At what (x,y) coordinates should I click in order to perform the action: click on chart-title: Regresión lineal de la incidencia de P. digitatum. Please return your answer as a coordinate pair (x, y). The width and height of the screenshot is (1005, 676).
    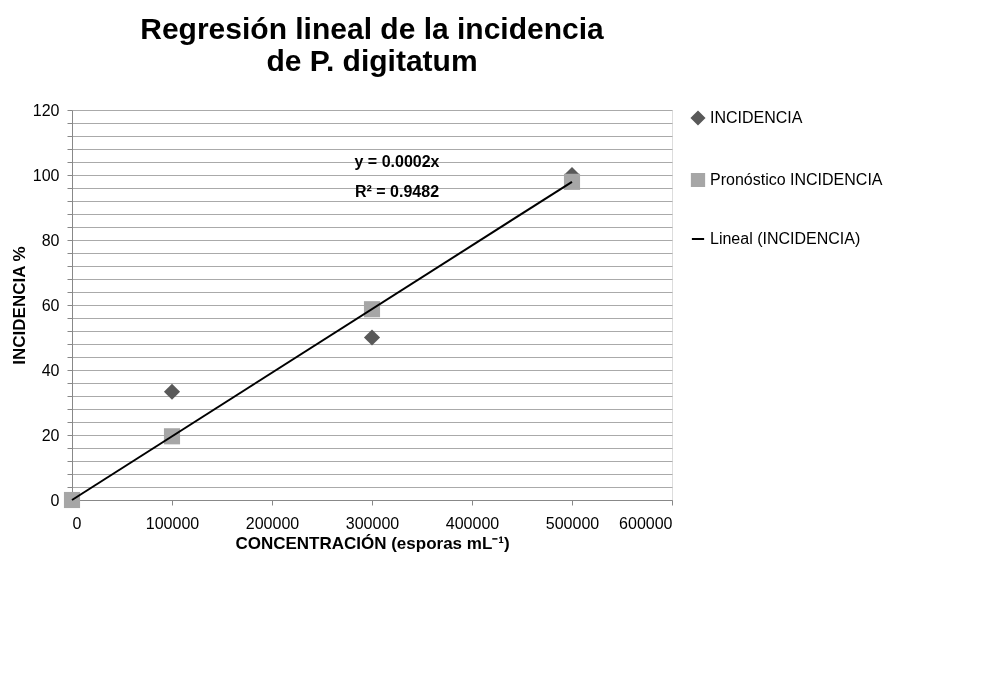
    Looking at the image, I should click on (372, 44).